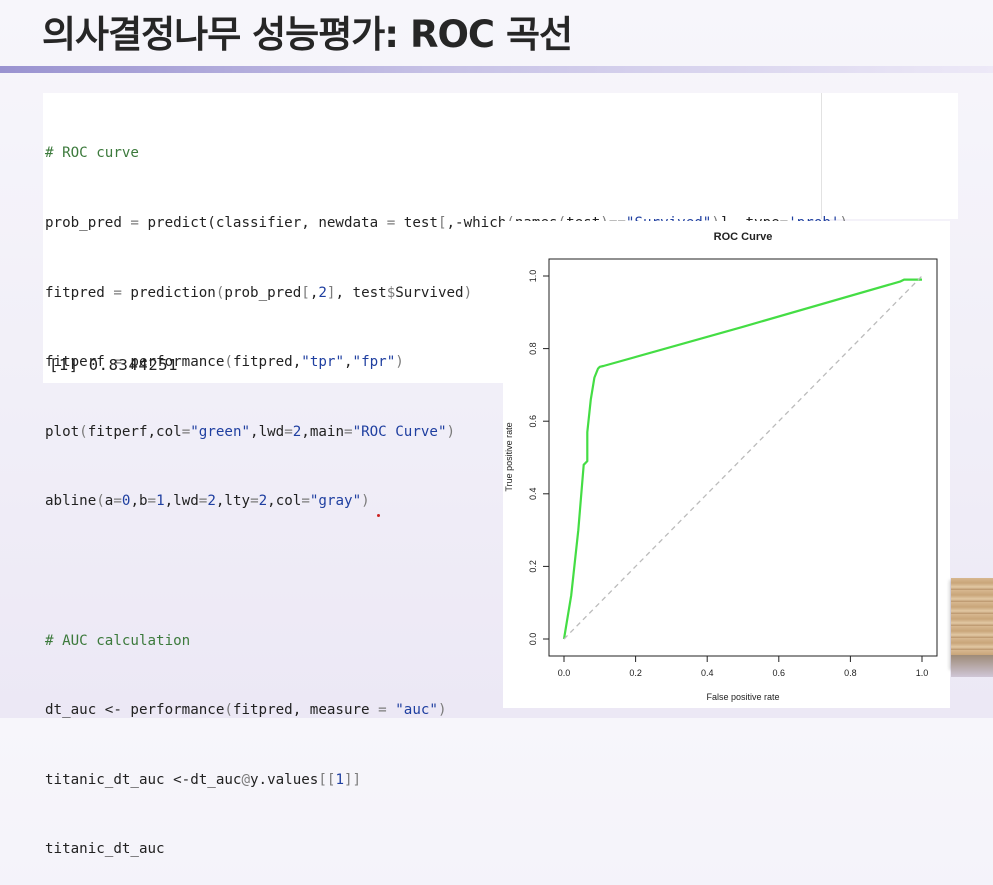  What do you see at coordinates (779, 673) in the screenshot?
I see `x-tick-label: 0.6` at bounding box center [779, 673].